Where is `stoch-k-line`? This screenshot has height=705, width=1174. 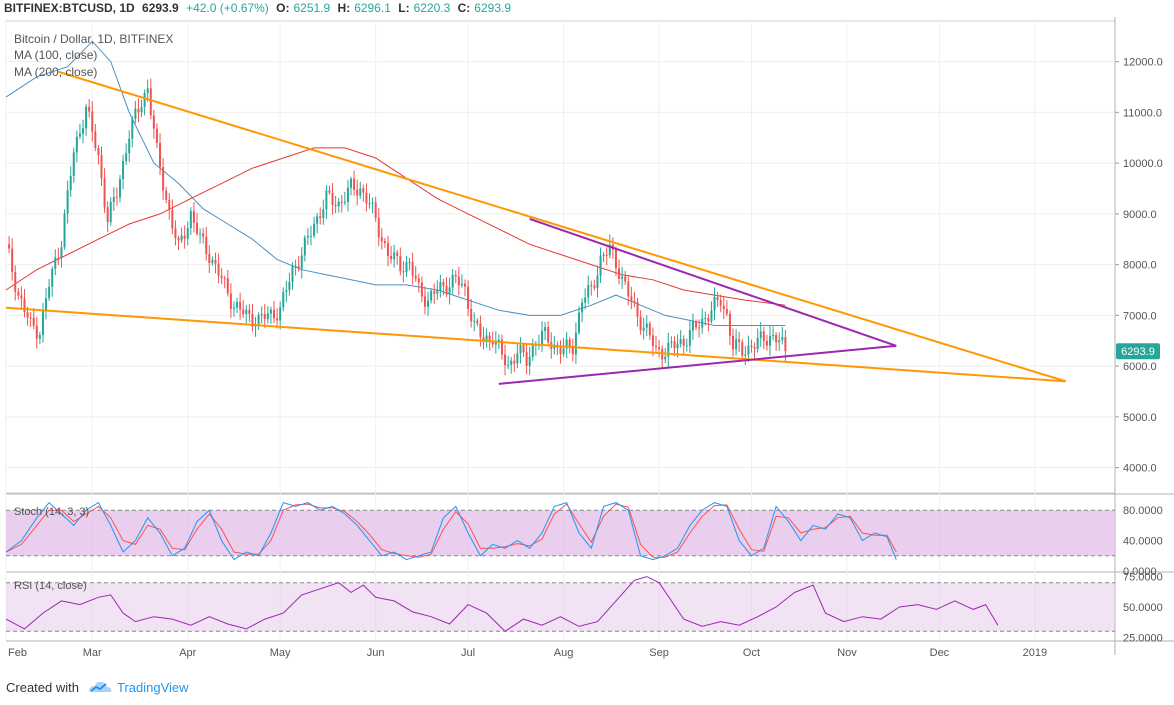
stoch-k-line is located at coordinates (451, 531).